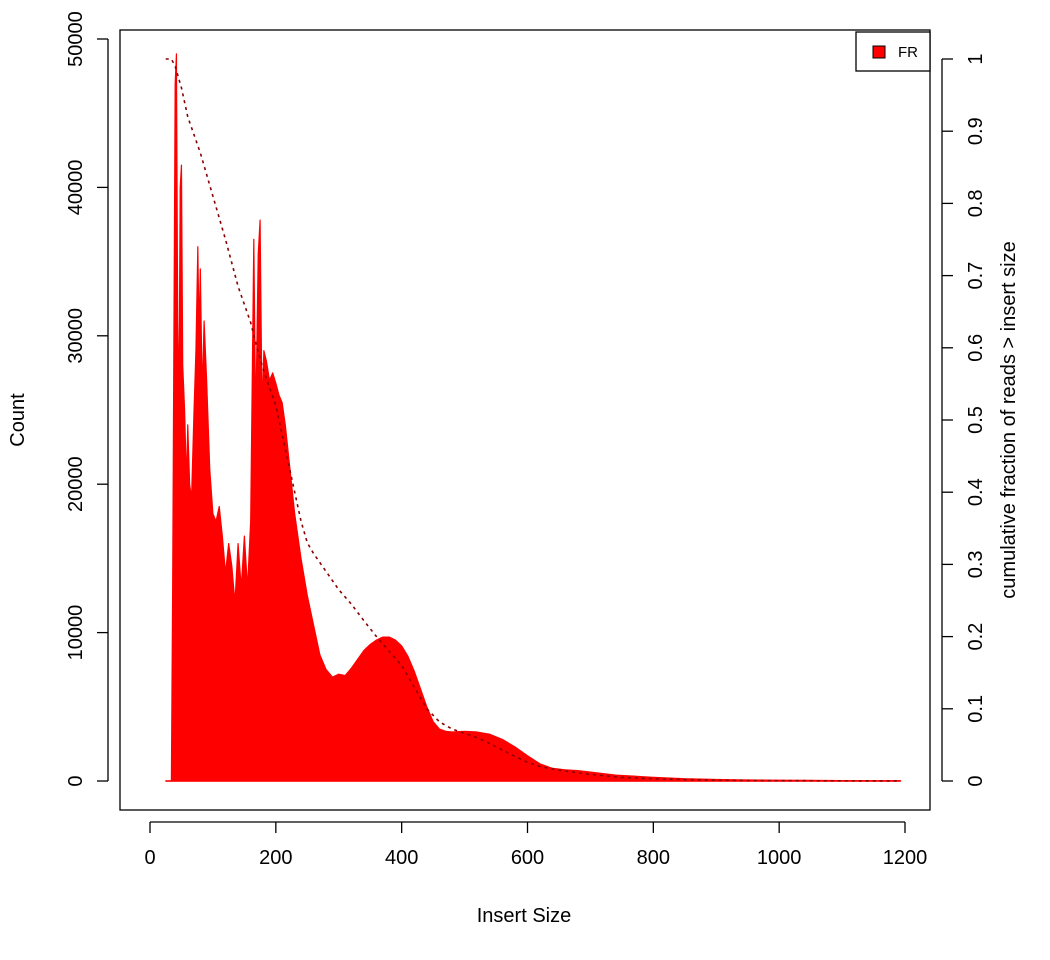 This screenshot has height=960, width=1050. Describe the element at coordinates (401, 858) in the screenshot. I see `x-tick-label: 400` at that location.